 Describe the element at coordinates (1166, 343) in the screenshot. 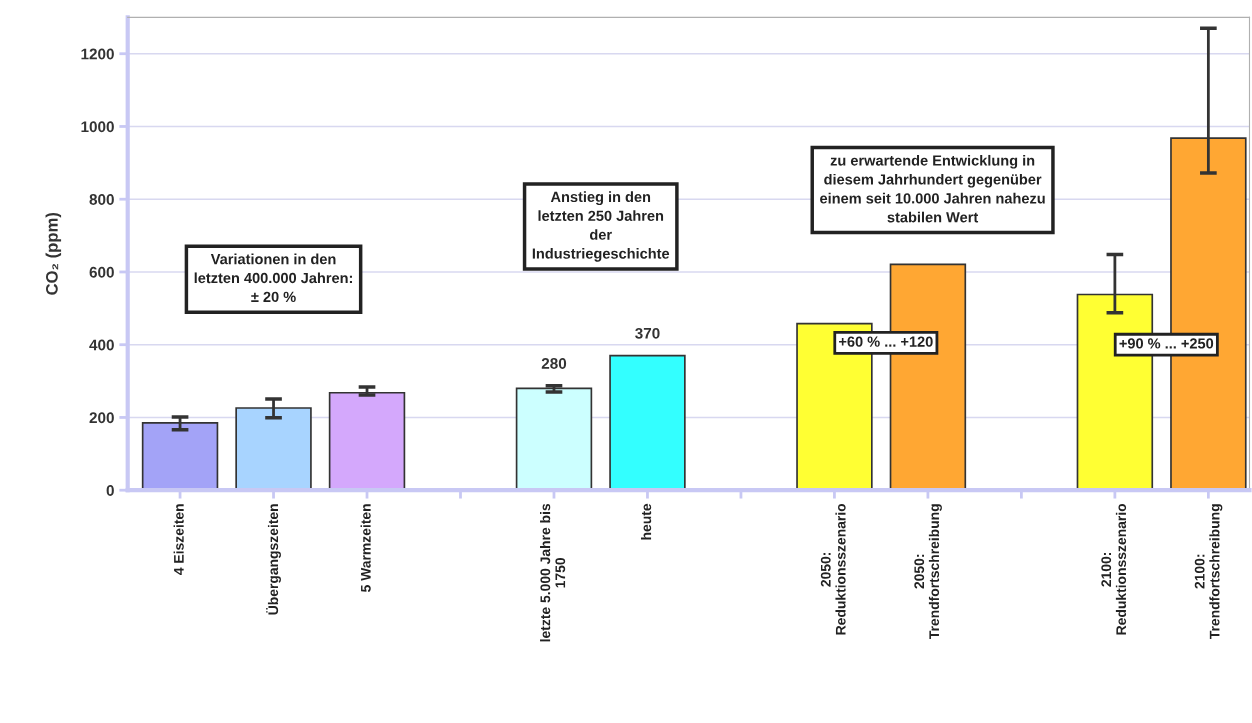

I see `annotation: +90 % ... +250` at that location.